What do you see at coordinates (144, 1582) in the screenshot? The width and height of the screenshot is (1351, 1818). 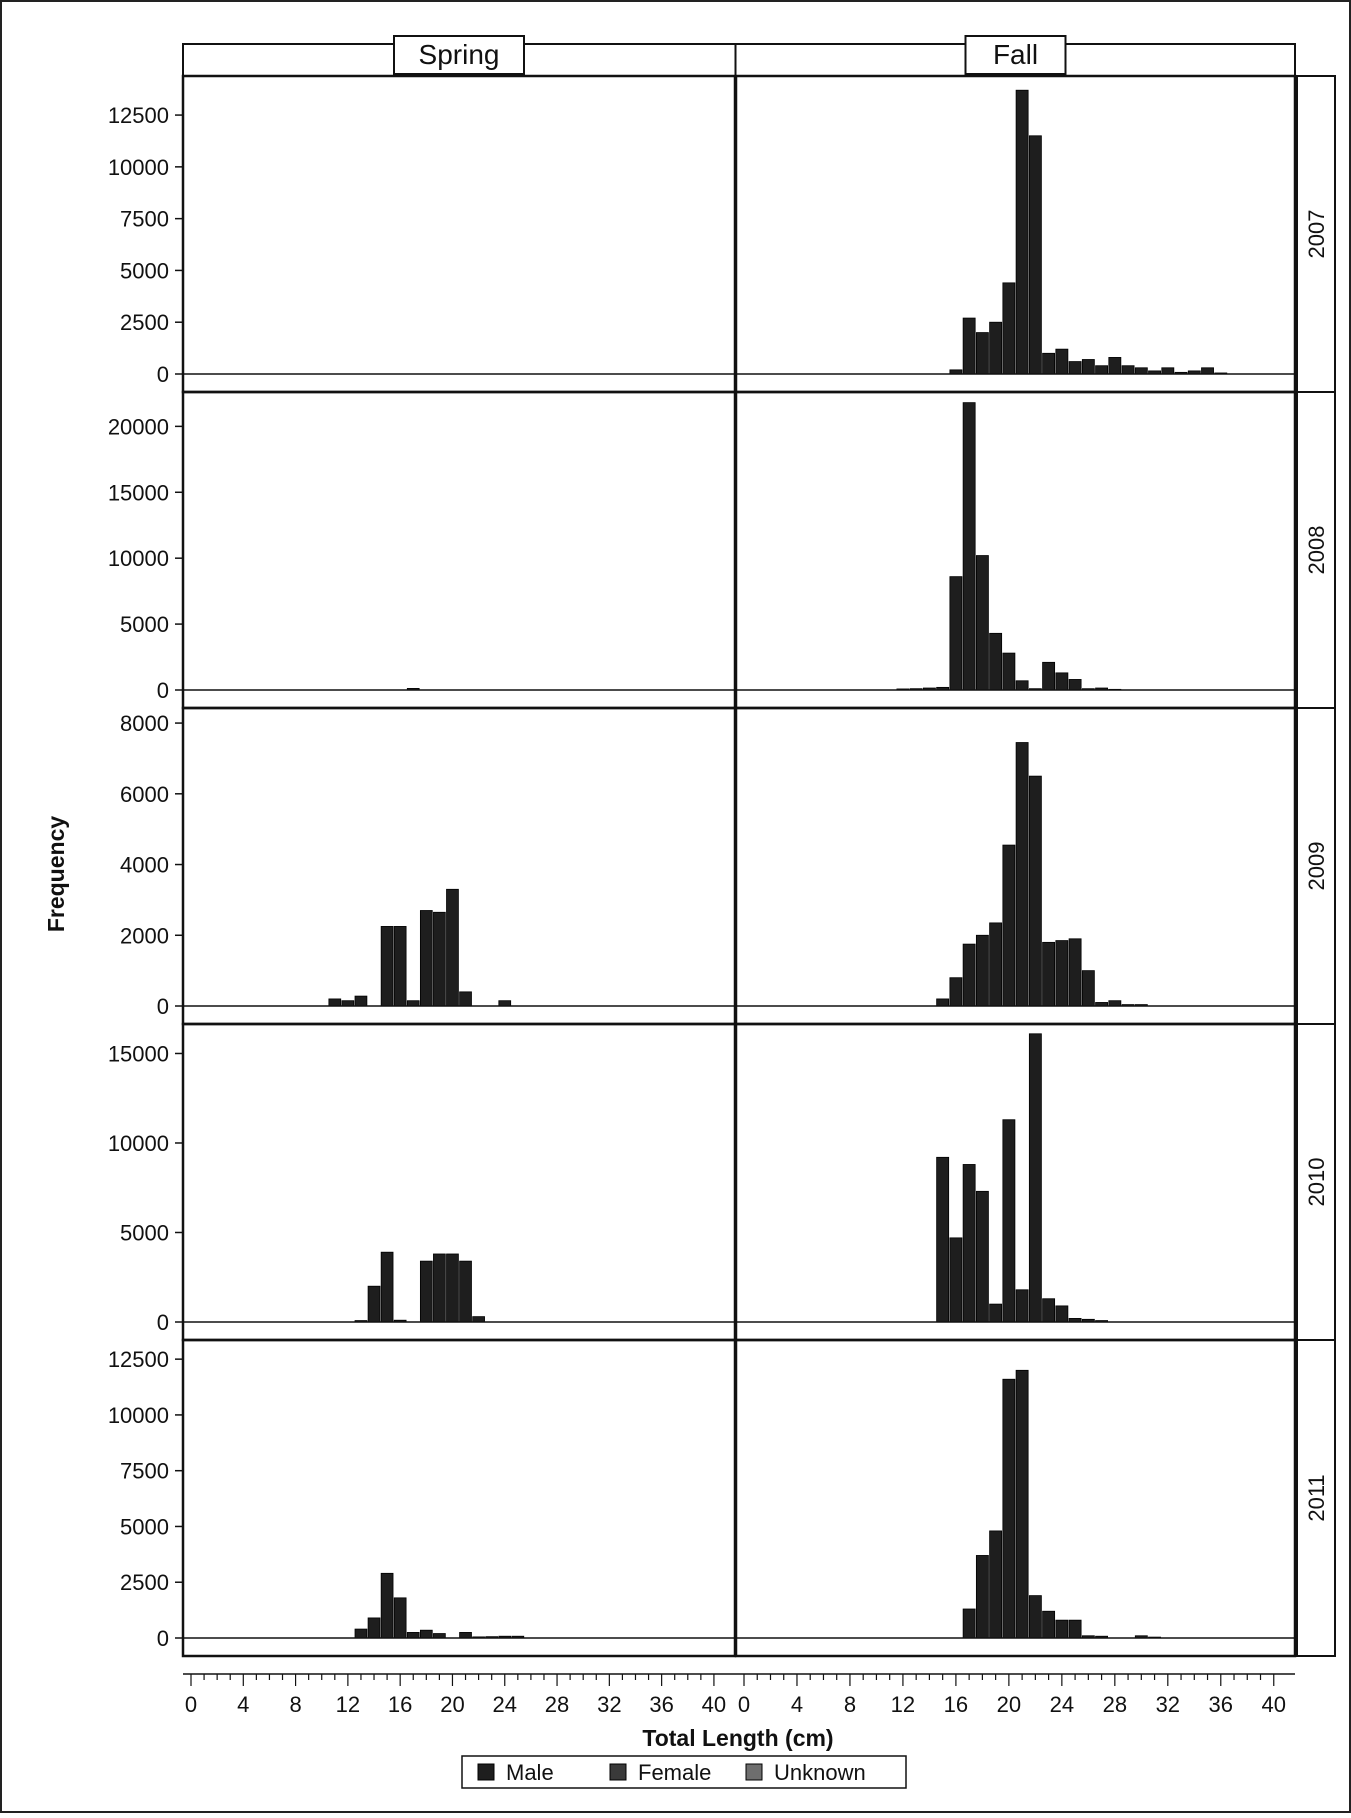 I see `y-tick-label: 2500` at bounding box center [144, 1582].